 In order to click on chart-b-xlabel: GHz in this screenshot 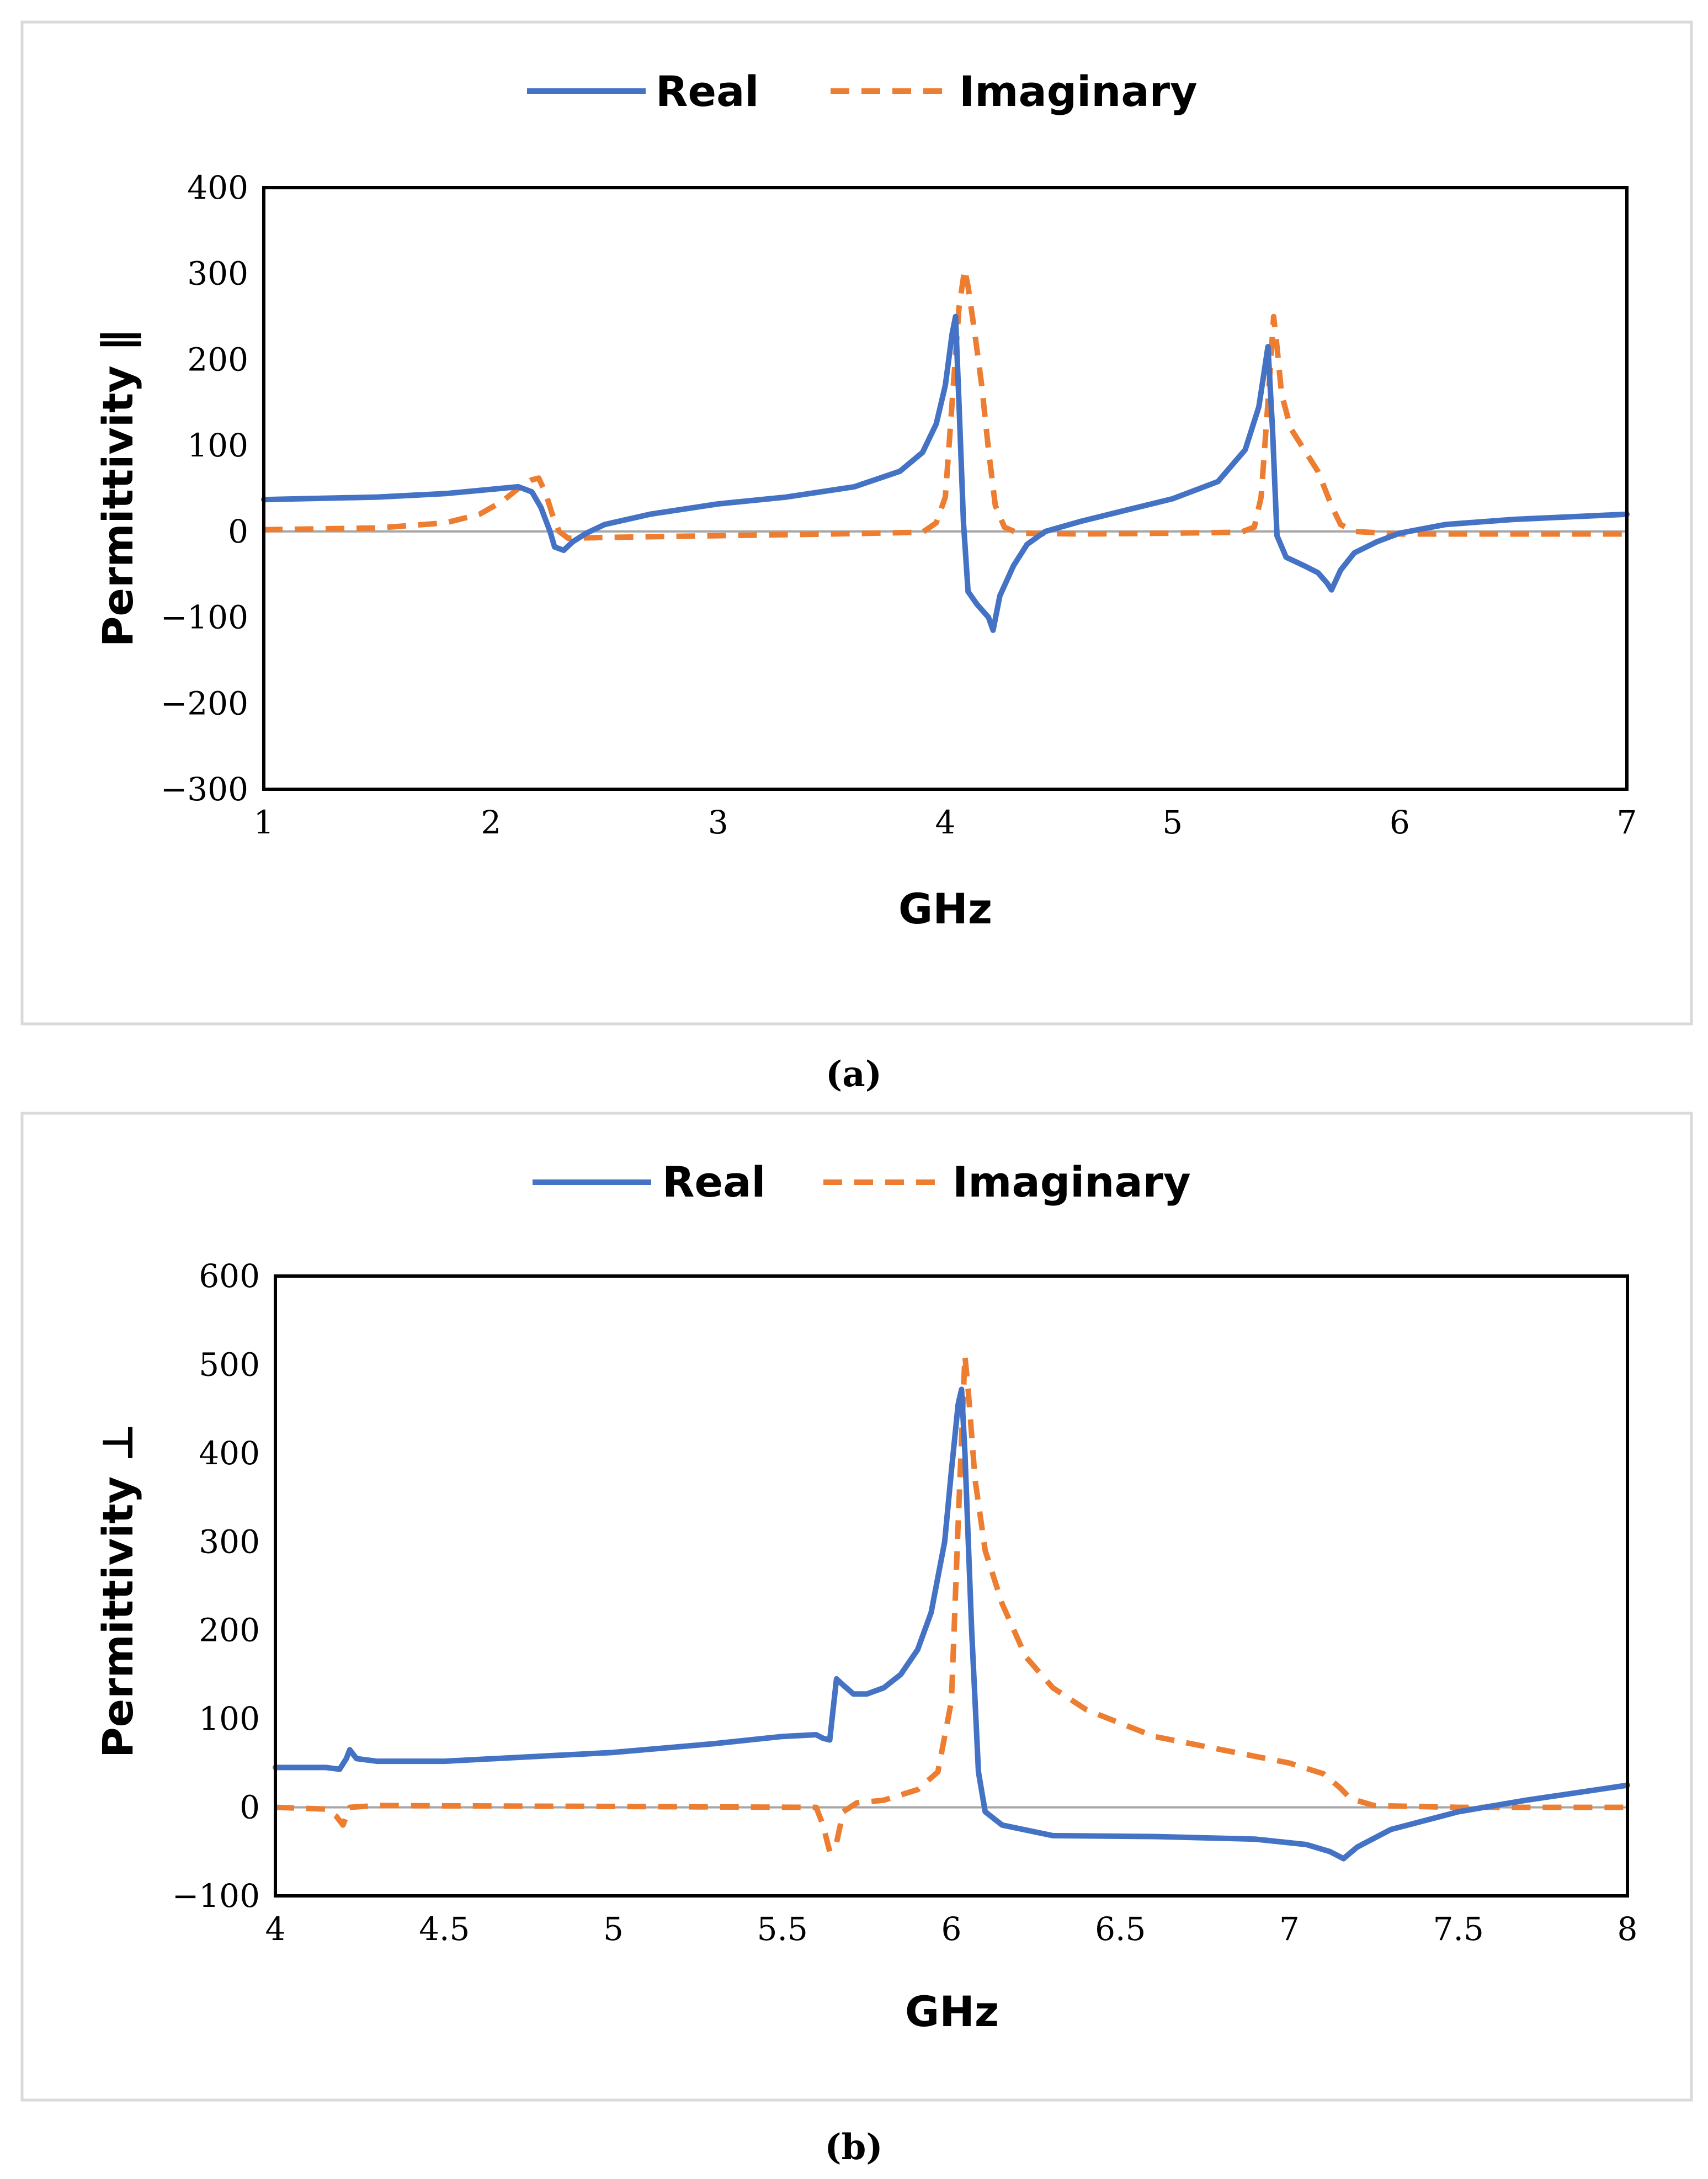, I will do `click(952, 2012)`.